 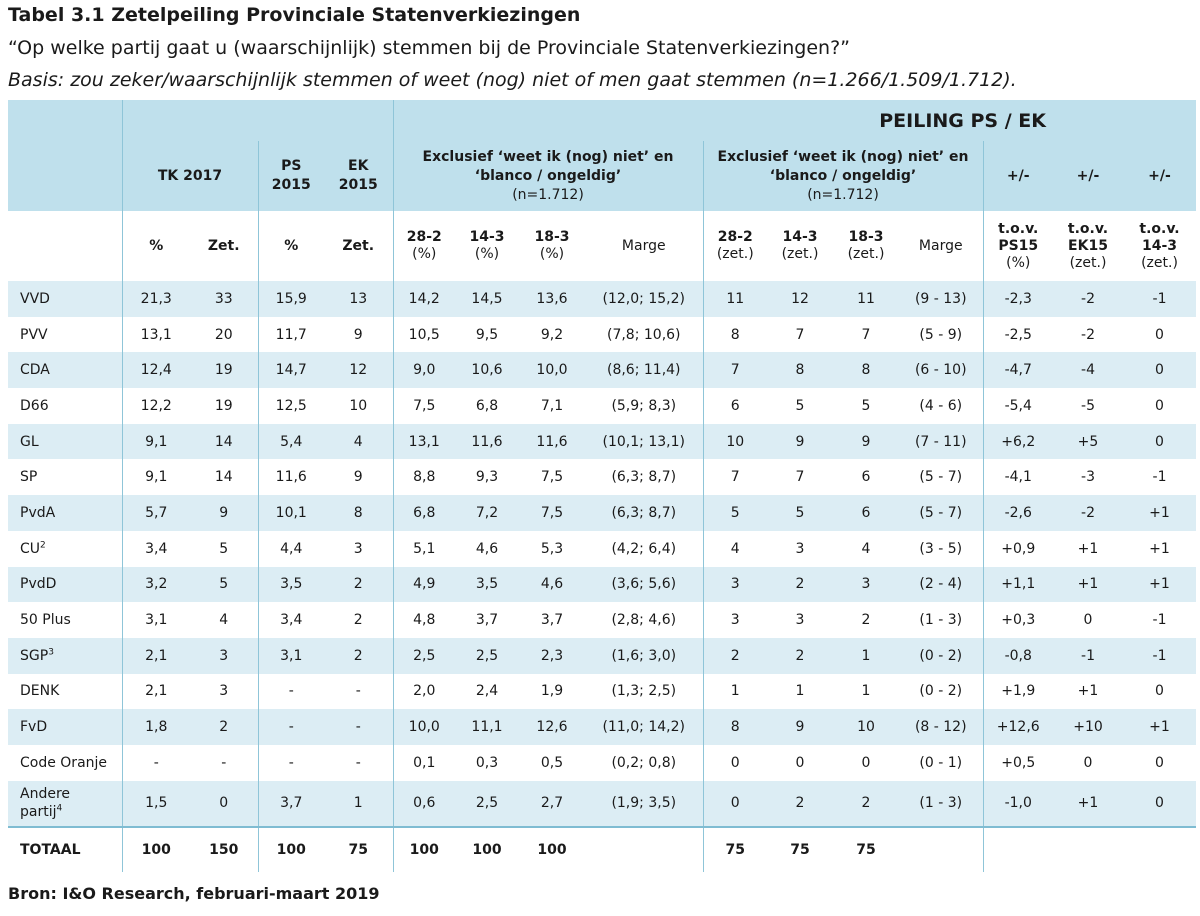 I want to click on table-cell: -5,4, so click(x=1018, y=405).